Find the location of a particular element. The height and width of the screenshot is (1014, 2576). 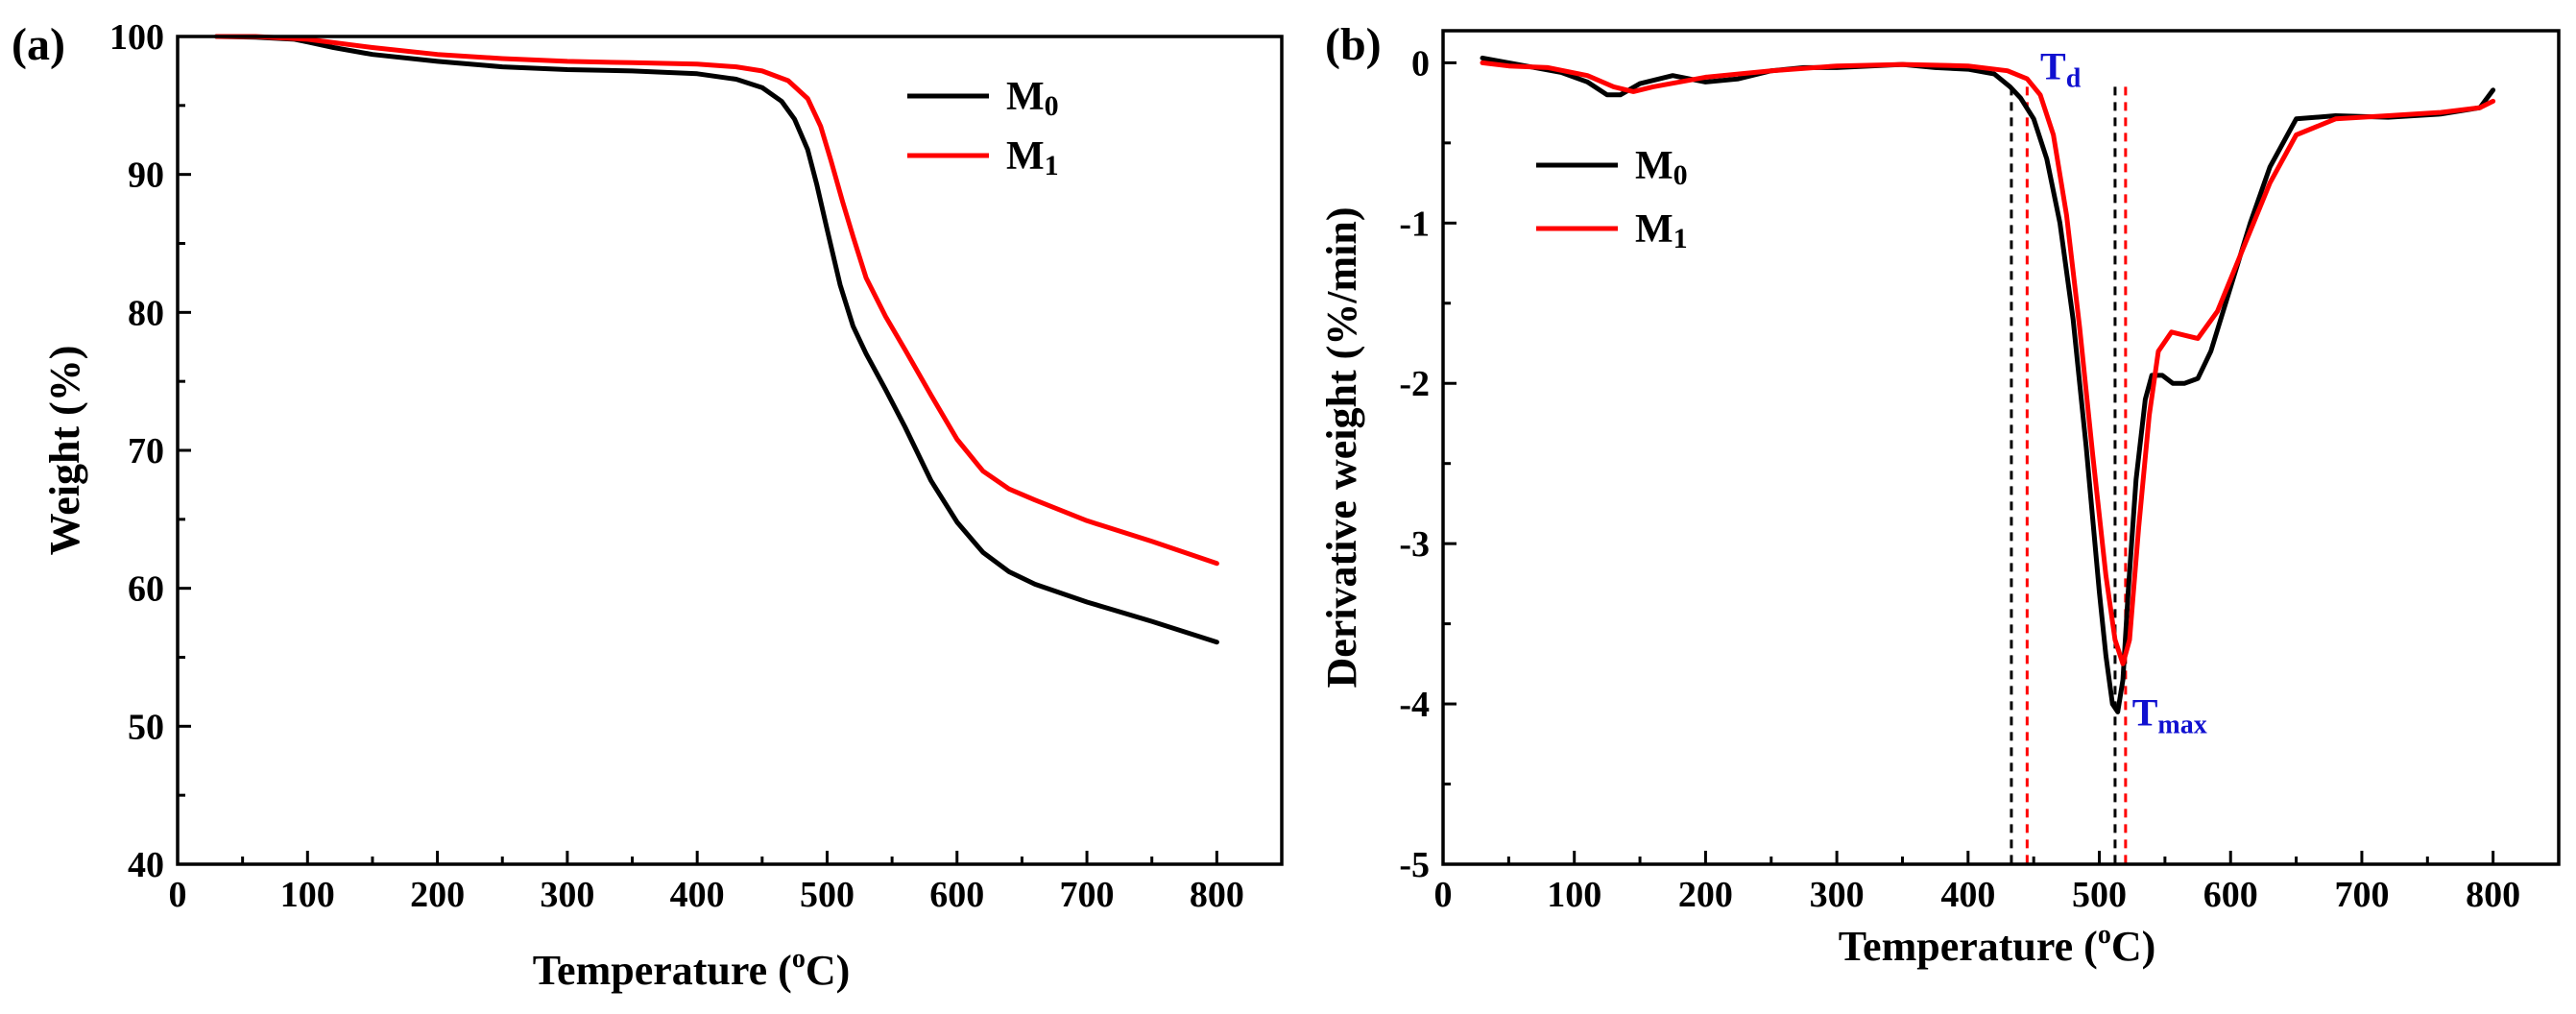

legend-b-m1-name: M is located at coordinates (1654, 229).